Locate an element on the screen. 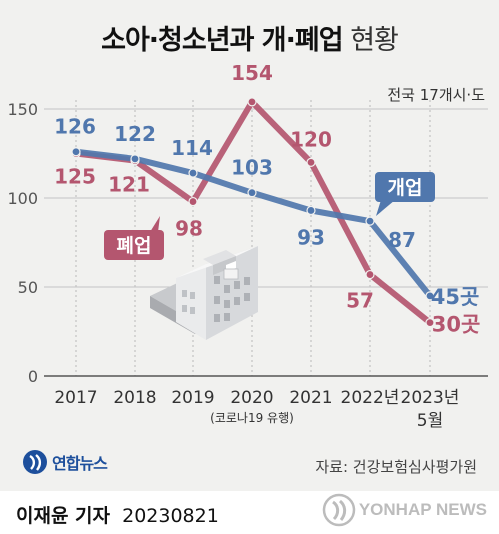 This screenshot has width=499, height=534. chart-title-sub: 현황 is located at coordinates (374, 40).